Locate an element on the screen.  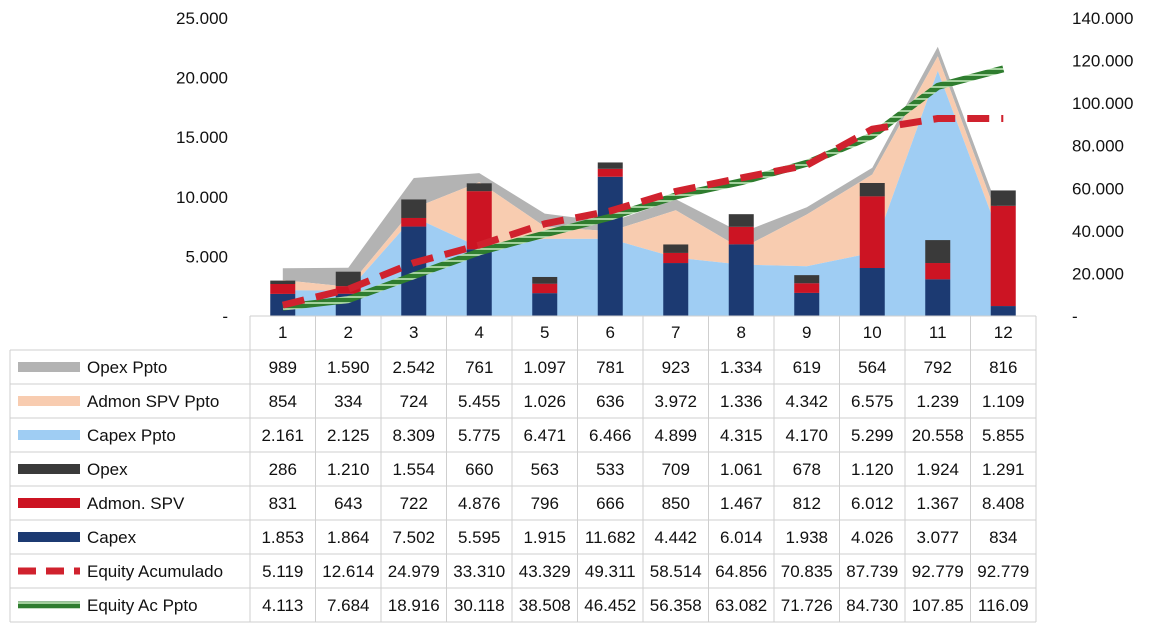
table-cell-value: 71.726 is located at coordinates (807, 605).